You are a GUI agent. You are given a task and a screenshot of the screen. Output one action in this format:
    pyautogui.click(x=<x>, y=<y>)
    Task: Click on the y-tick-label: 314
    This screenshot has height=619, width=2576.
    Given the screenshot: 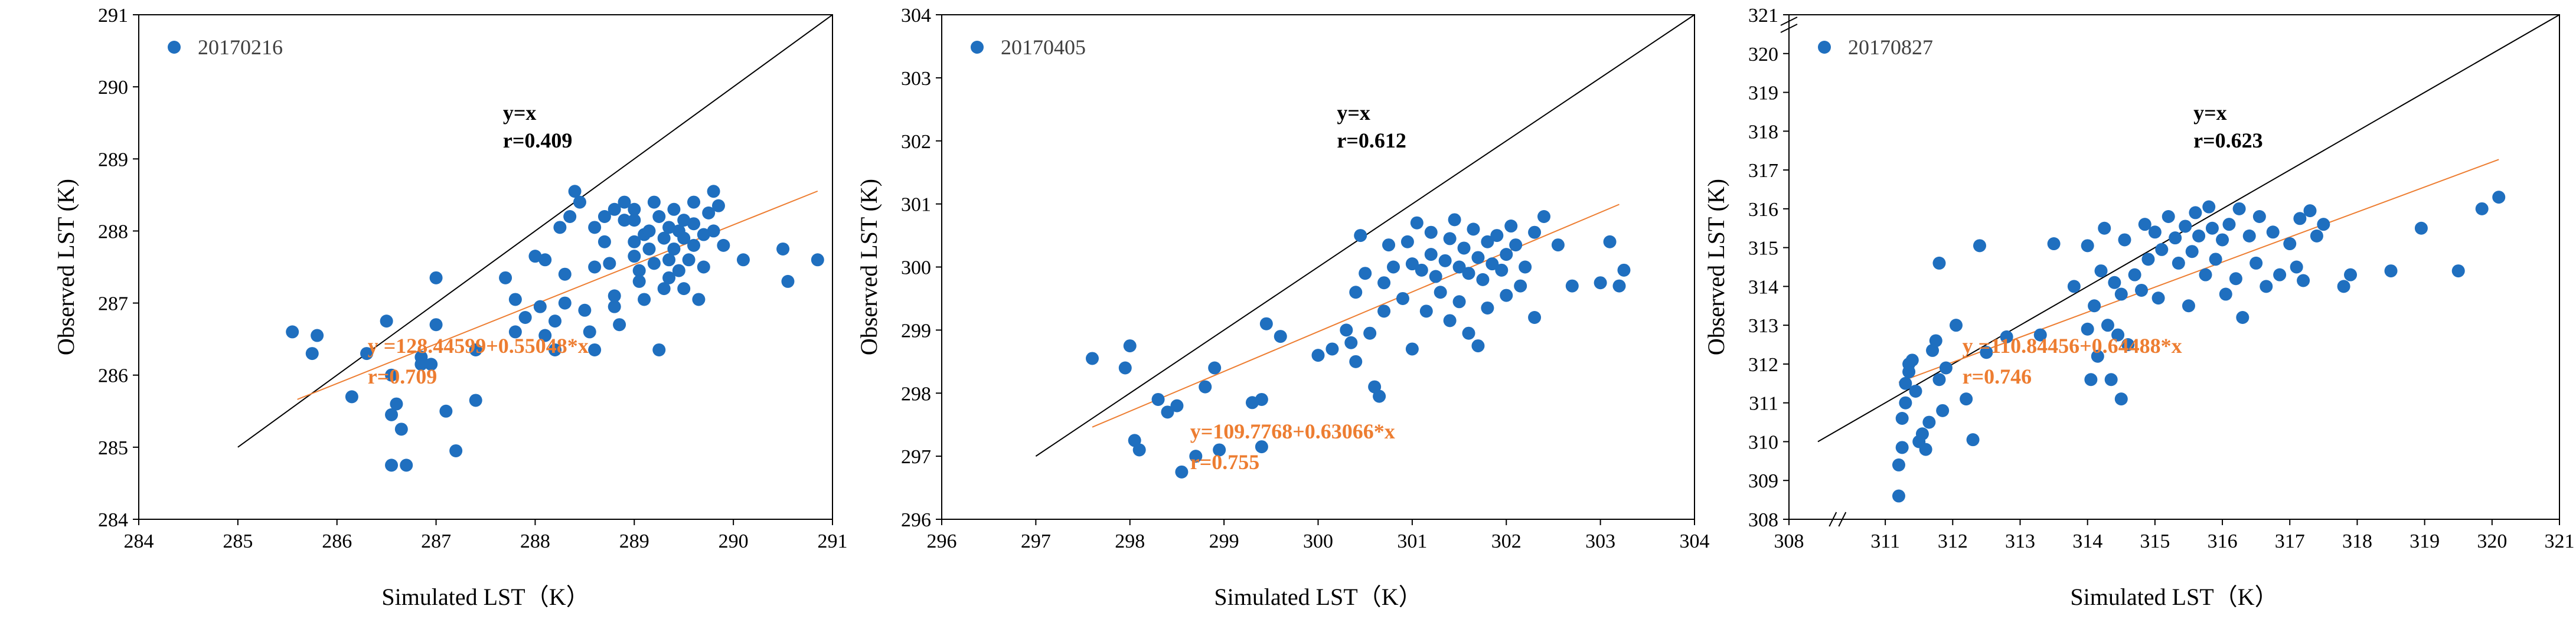 What is the action you would take?
    pyautogui.click(x=1763, y=287)
    